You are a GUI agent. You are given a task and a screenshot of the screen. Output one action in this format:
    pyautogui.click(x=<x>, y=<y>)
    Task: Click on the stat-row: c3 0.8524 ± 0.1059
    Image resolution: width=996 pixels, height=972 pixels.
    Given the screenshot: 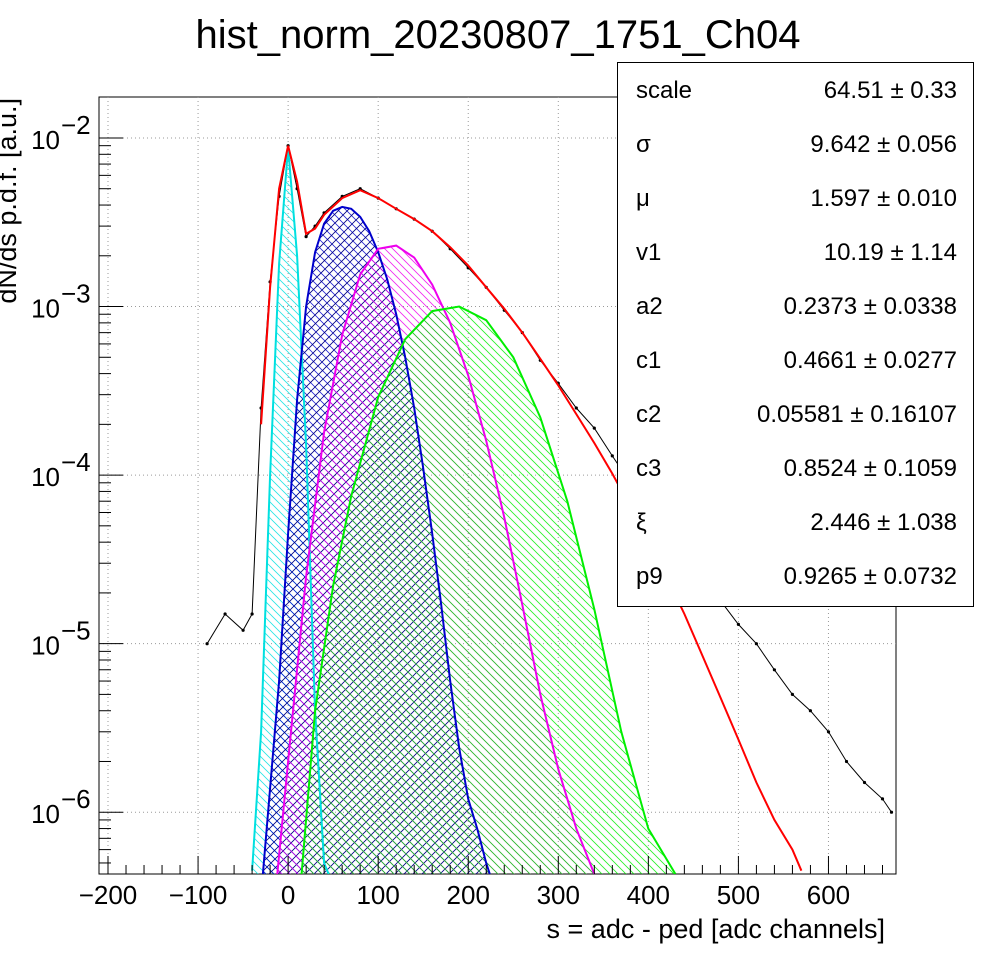 What is the action you would take?
    pyautogui.click(x=795, y=468)
    